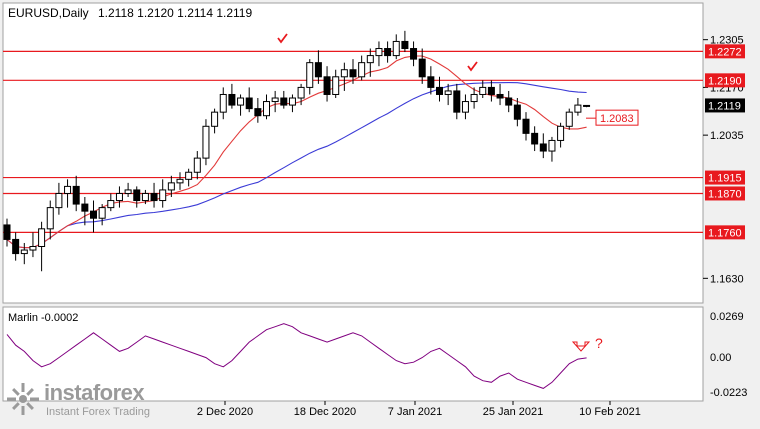 The image size is (760, 429). What do you see at coordinates (43, 318) in the screenshot?
I see `indicator-label: Marlin -0.0002` at bounding box center [43, 318].